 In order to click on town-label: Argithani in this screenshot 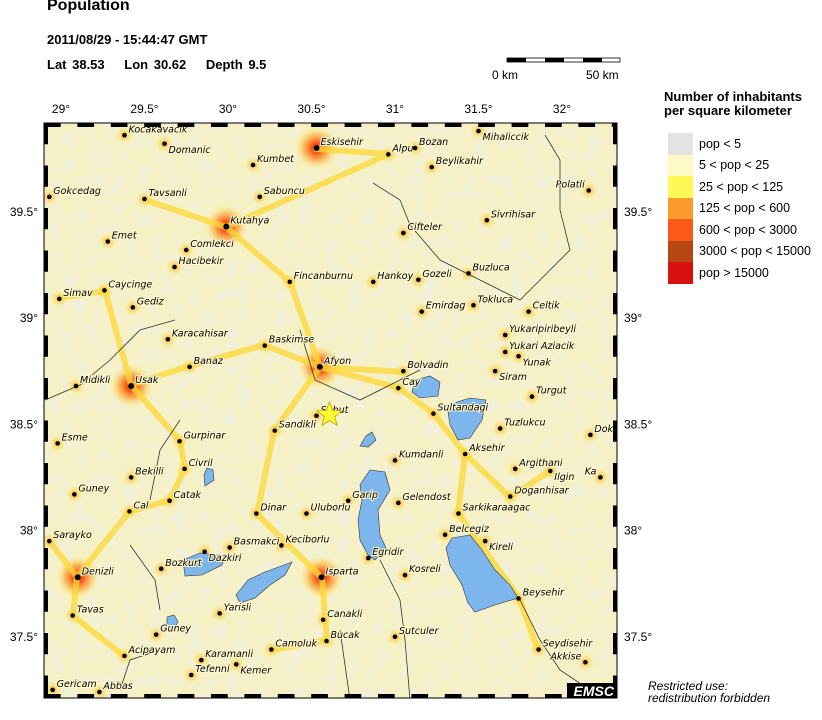, I will do `click(540, 463)`.